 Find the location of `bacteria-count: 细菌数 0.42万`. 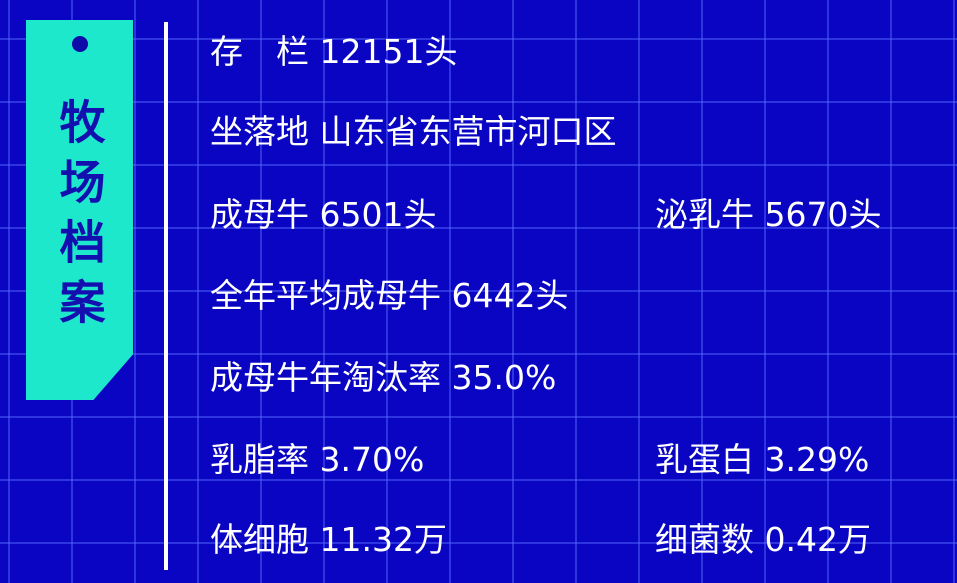

bacteria-count: 细菌数 0.42万 is located at coordinates (763, 539).